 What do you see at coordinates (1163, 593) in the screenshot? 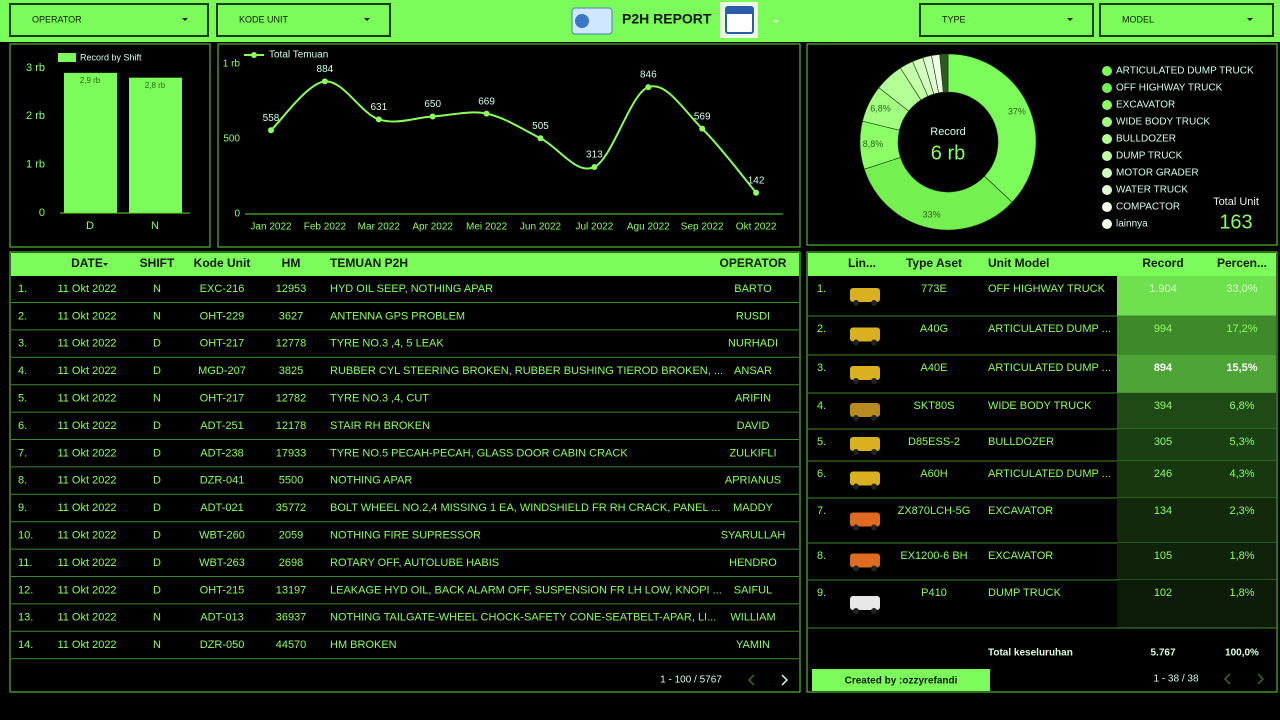
I see `table-cell: 102` at bounding box center [1163, 593].